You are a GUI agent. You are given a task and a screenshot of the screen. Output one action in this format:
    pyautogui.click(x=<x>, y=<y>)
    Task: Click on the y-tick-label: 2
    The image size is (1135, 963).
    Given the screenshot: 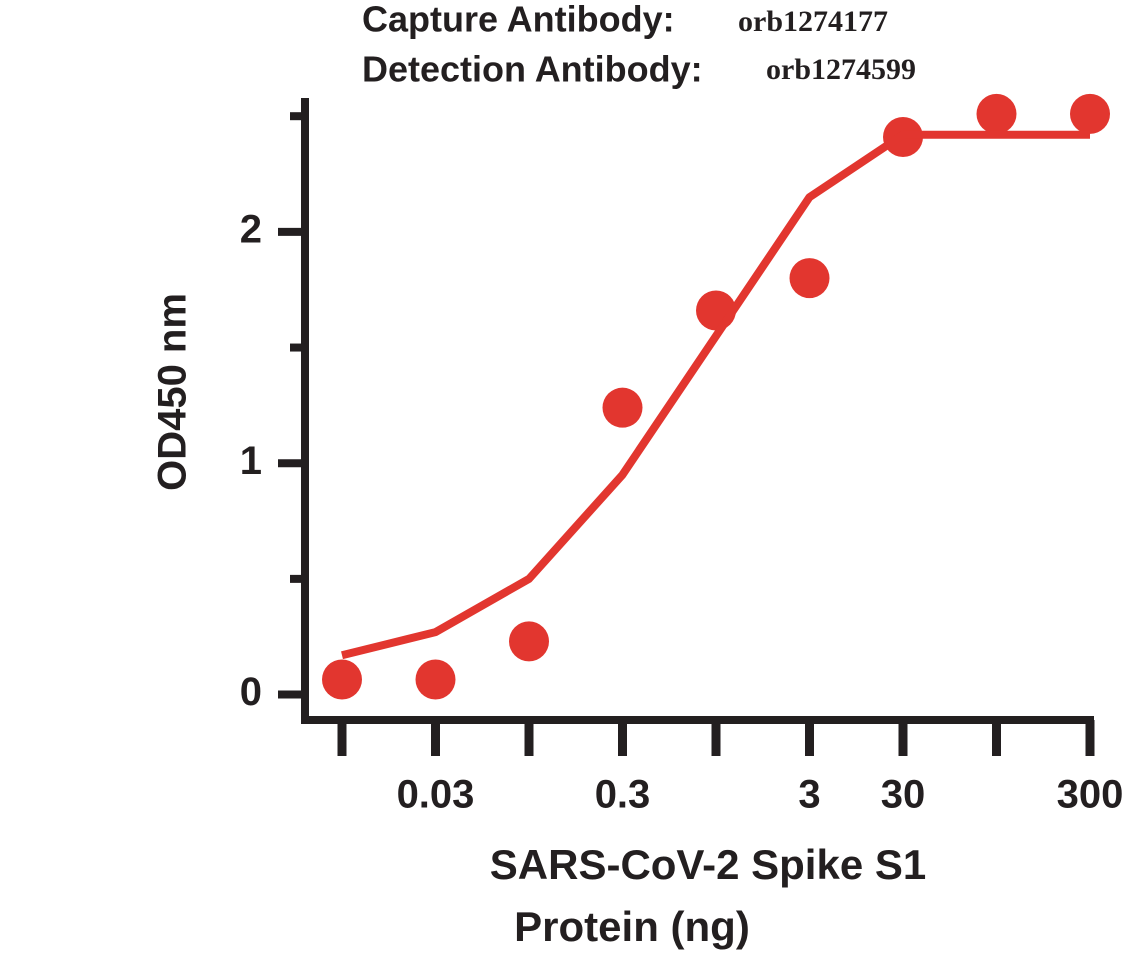 What is the action you would take?
    pyautogui.click(x=251, y=229)
    